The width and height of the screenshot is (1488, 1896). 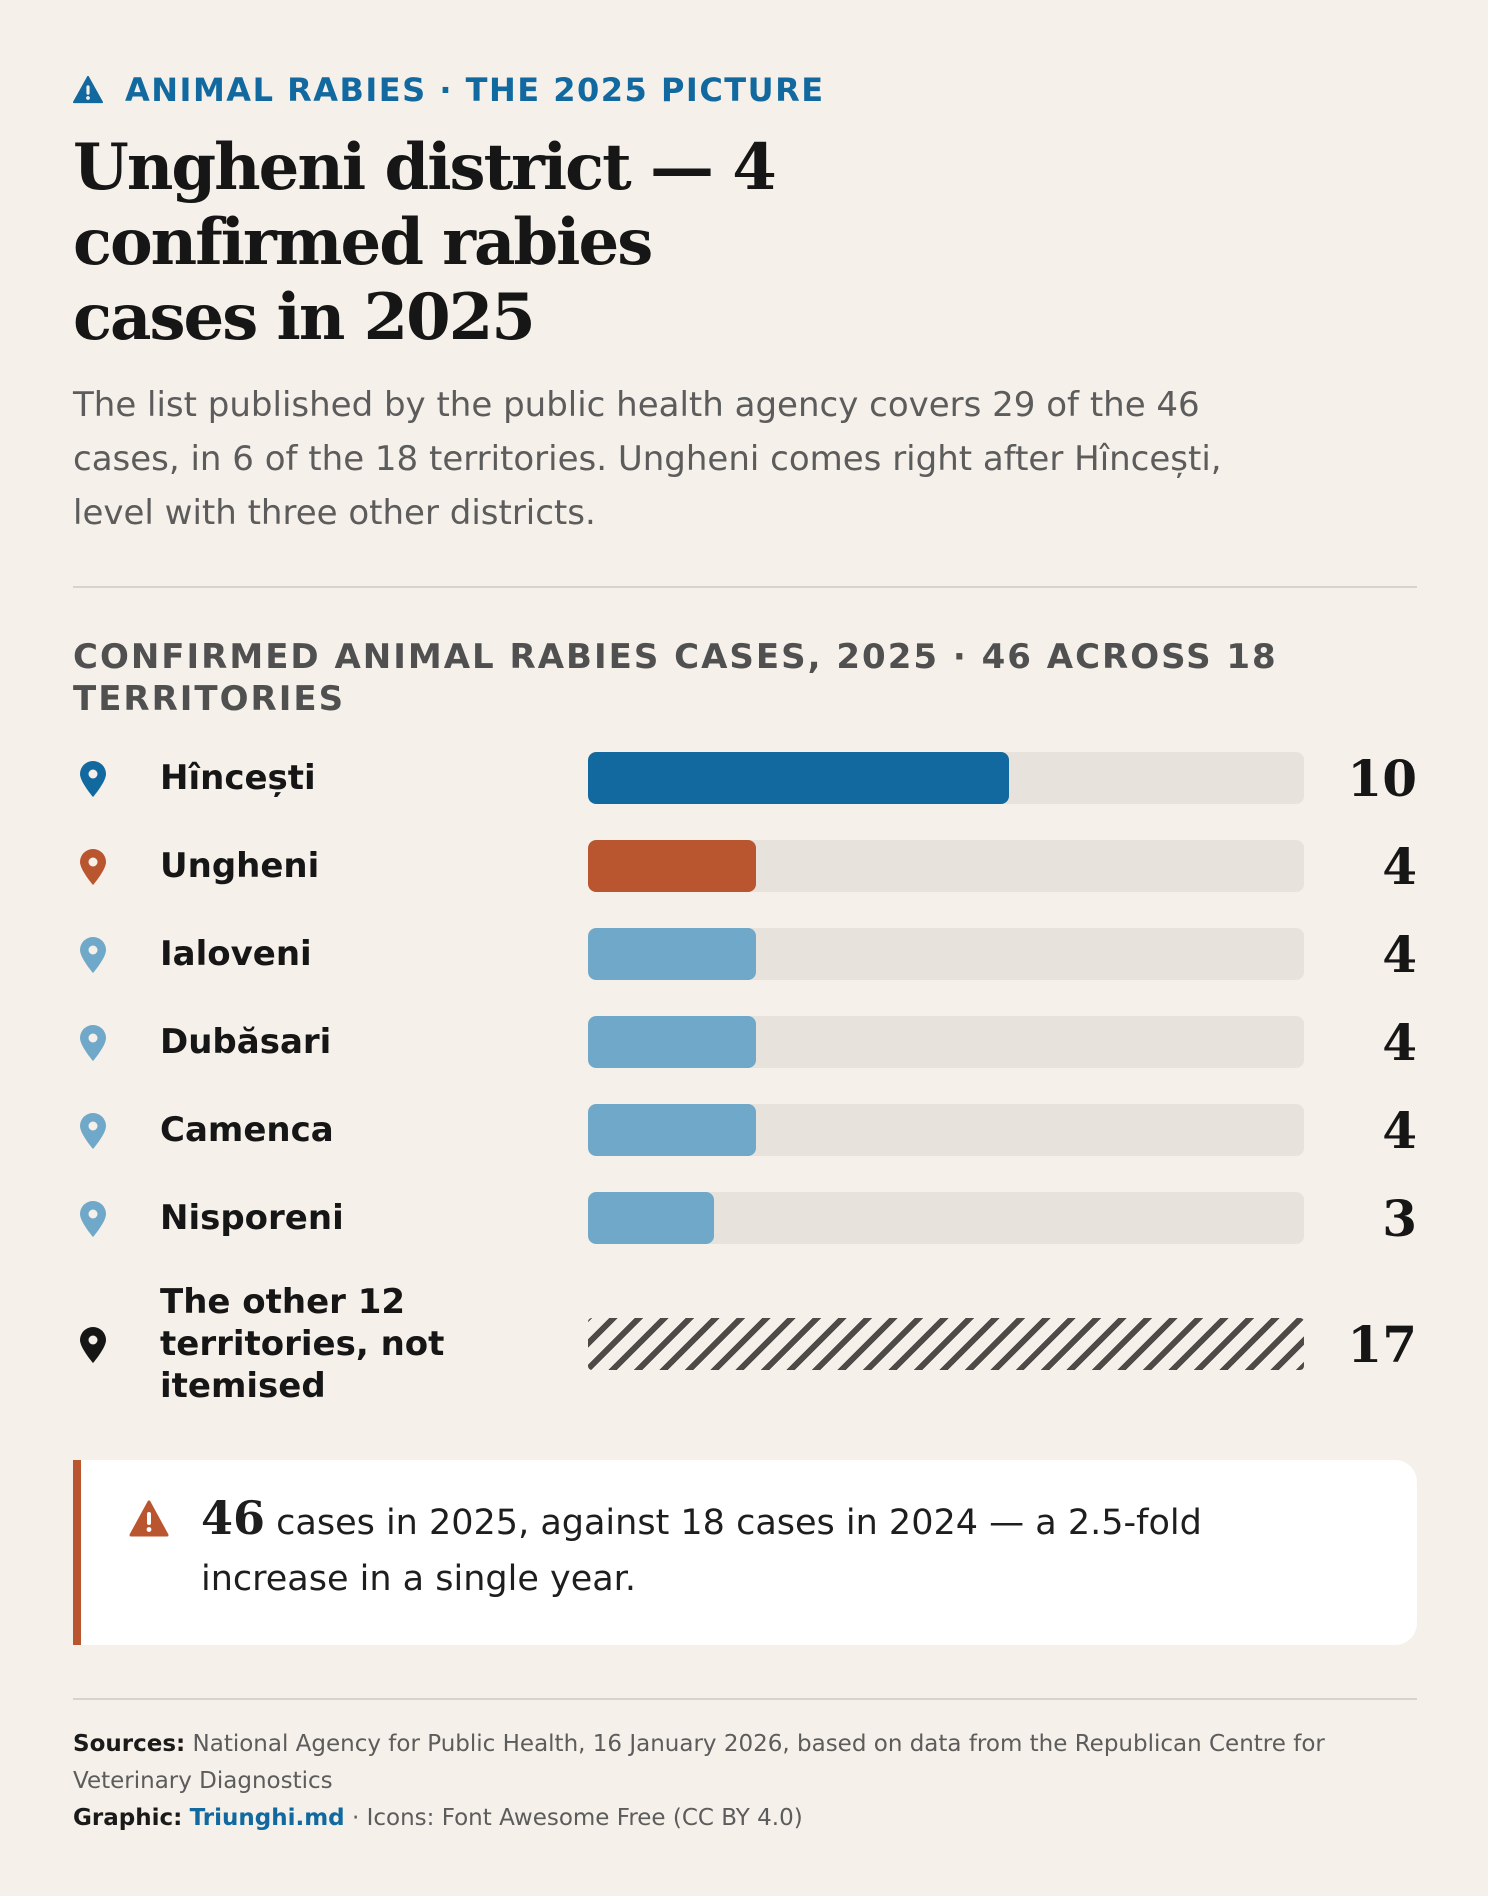 What do you see at coordinates (128, 1818) in the screenshot?
I see `graphic-label: Graphic:` at bounding box center [128, 1818].